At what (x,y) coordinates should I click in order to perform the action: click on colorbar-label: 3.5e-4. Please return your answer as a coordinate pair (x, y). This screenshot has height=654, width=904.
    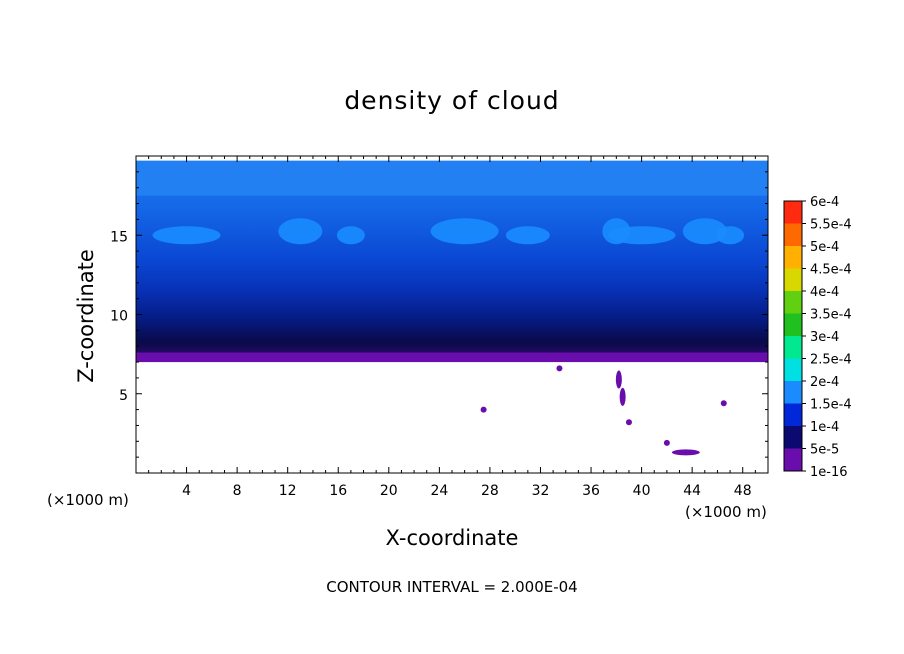
    Looking at the image, I should click on (831, 315).